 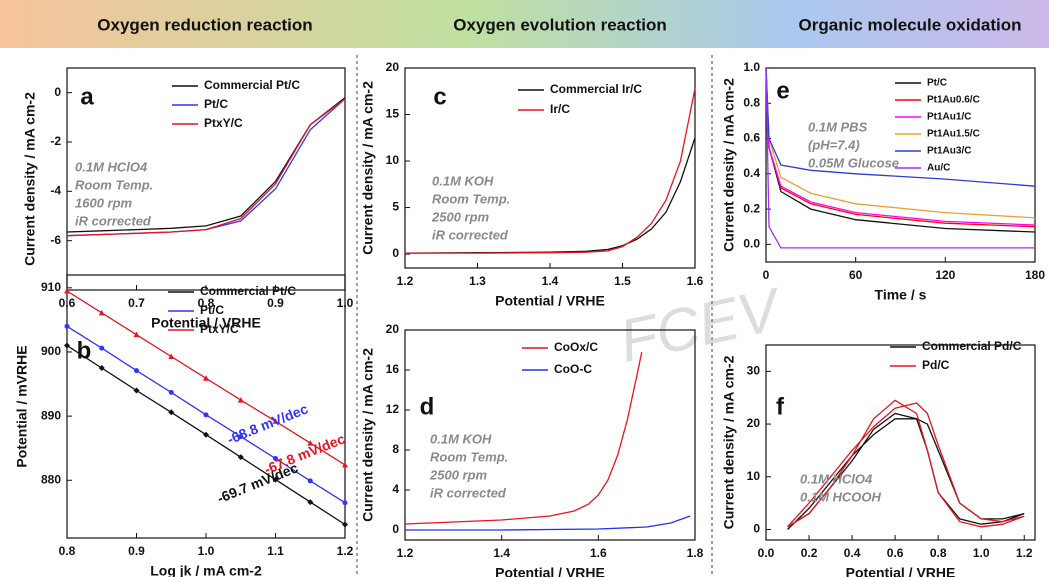 What do you see at coordinates (560, 109) in the screenshot?
I see `legend-label: Ir/C` at bounding box center [560, 109].